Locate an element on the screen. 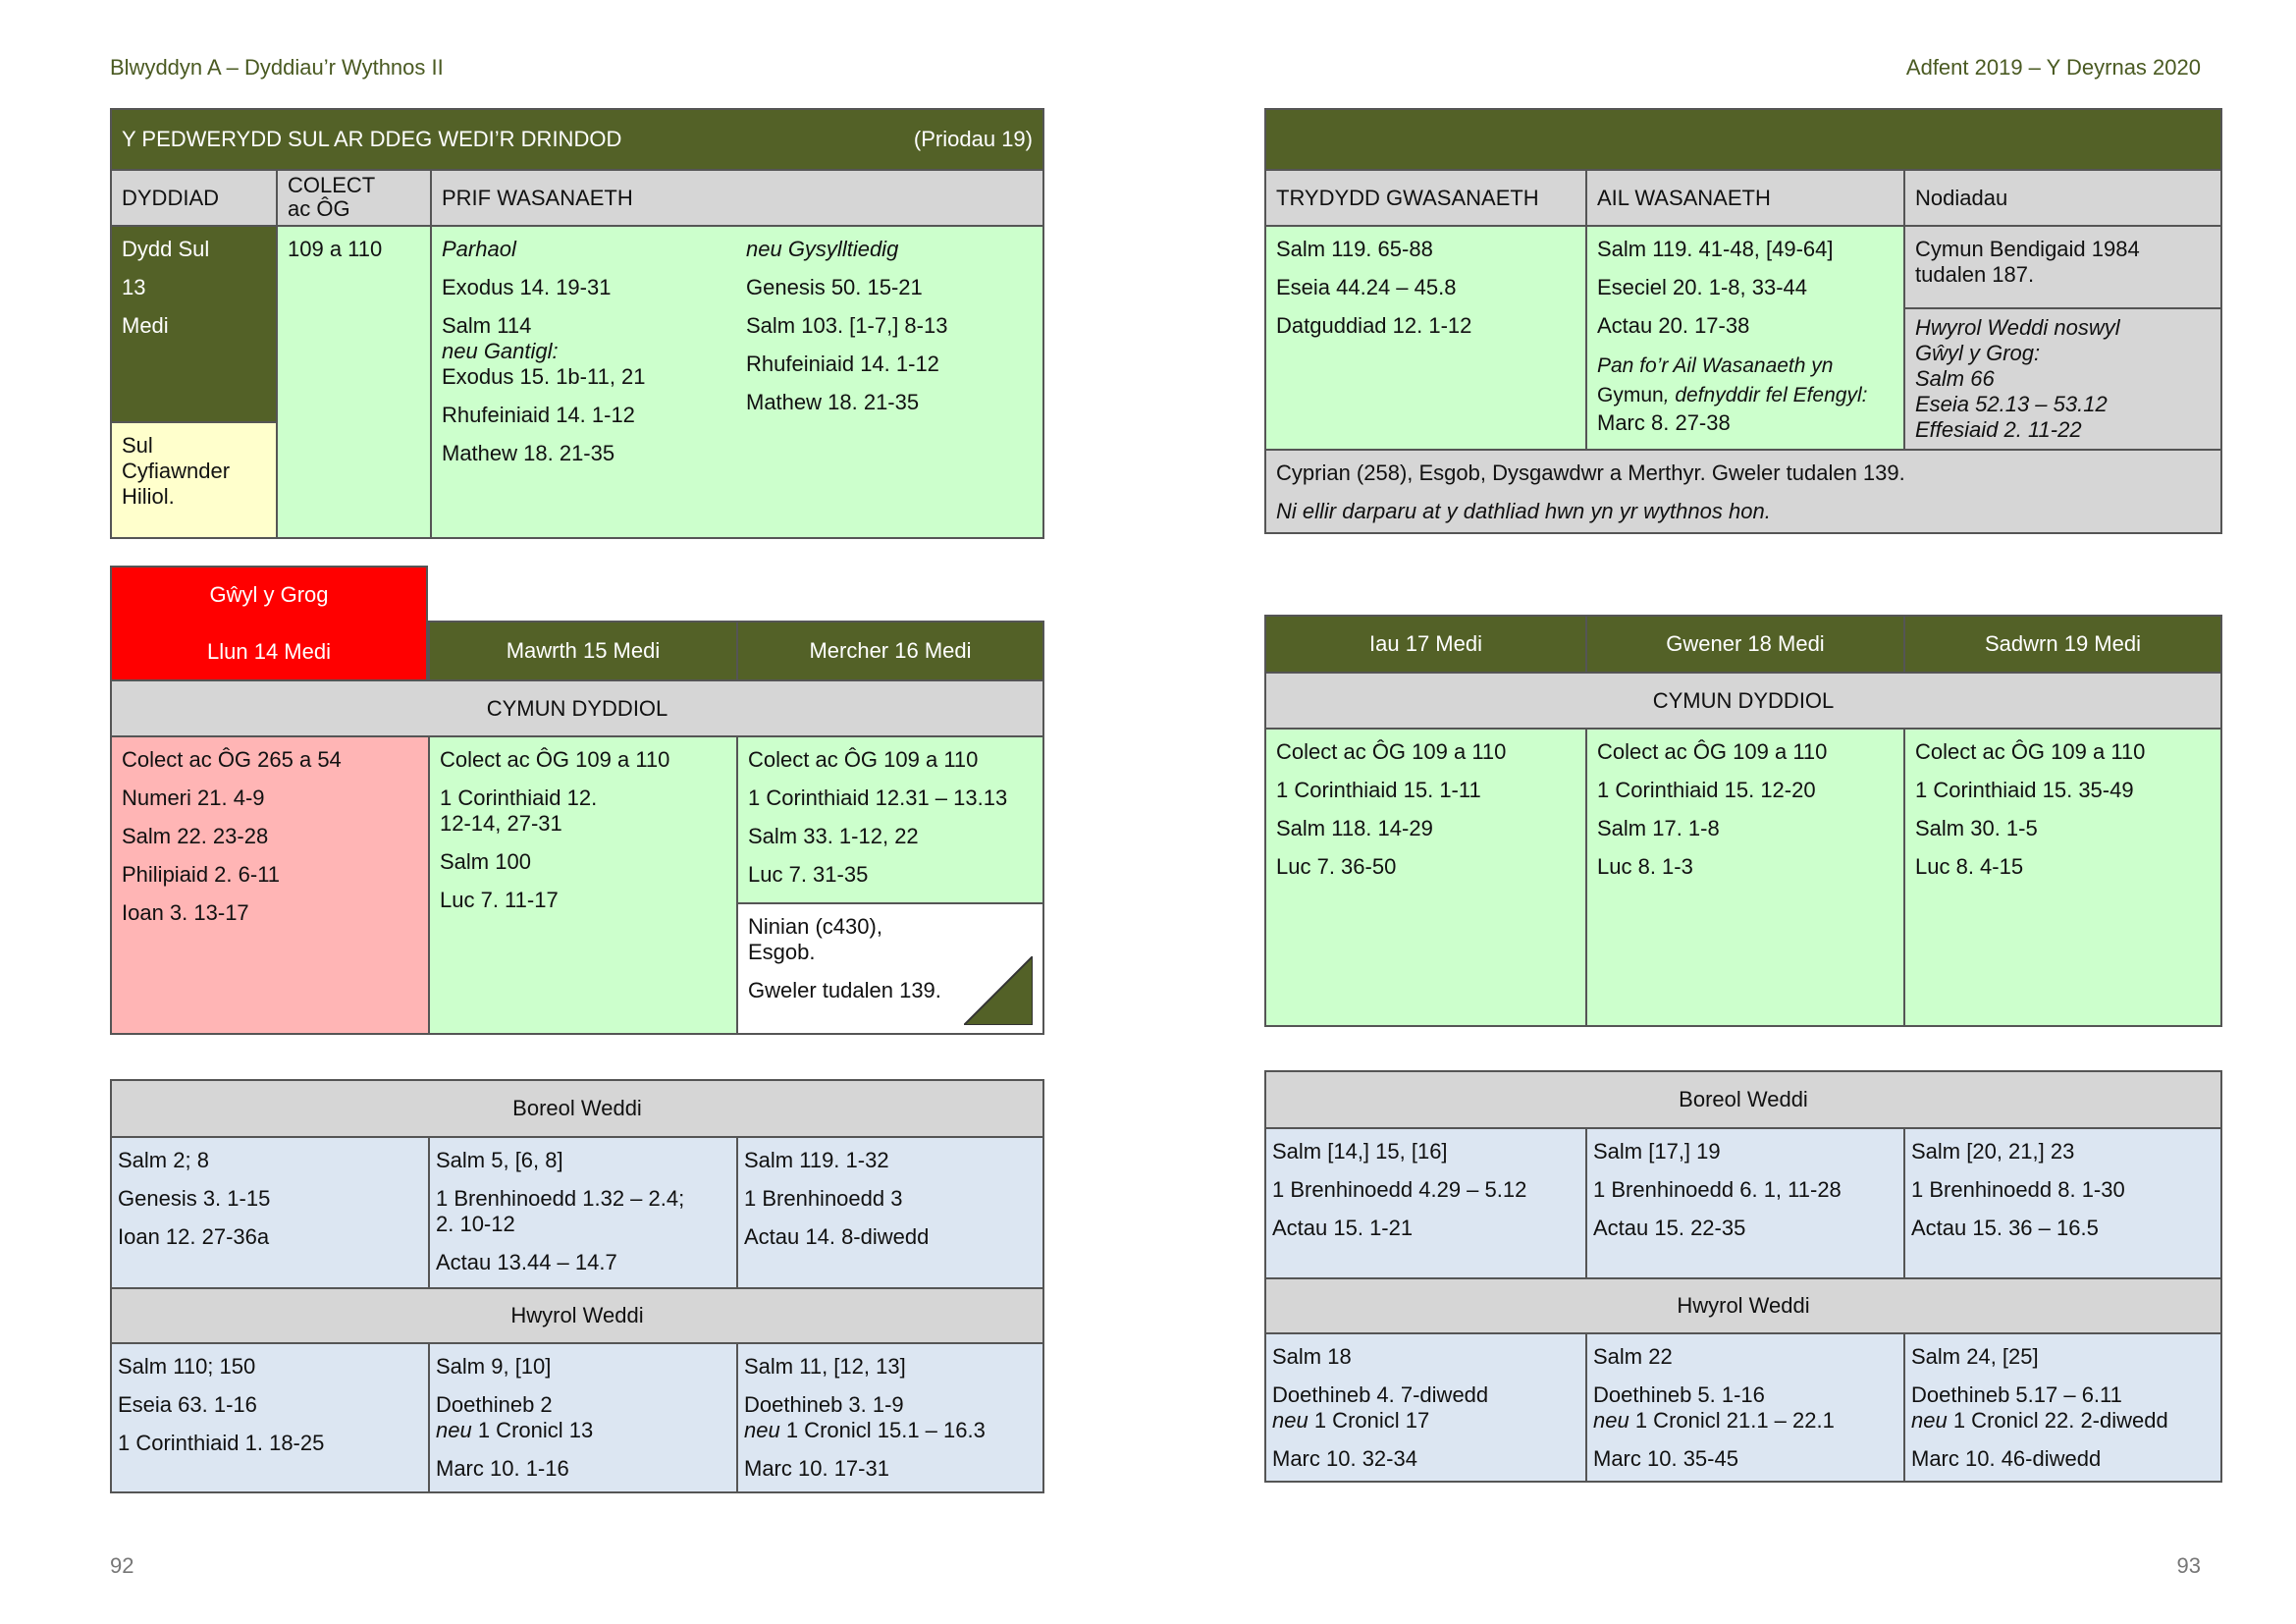  sunday-right-title-bar is located at coordinates (1743, 139).